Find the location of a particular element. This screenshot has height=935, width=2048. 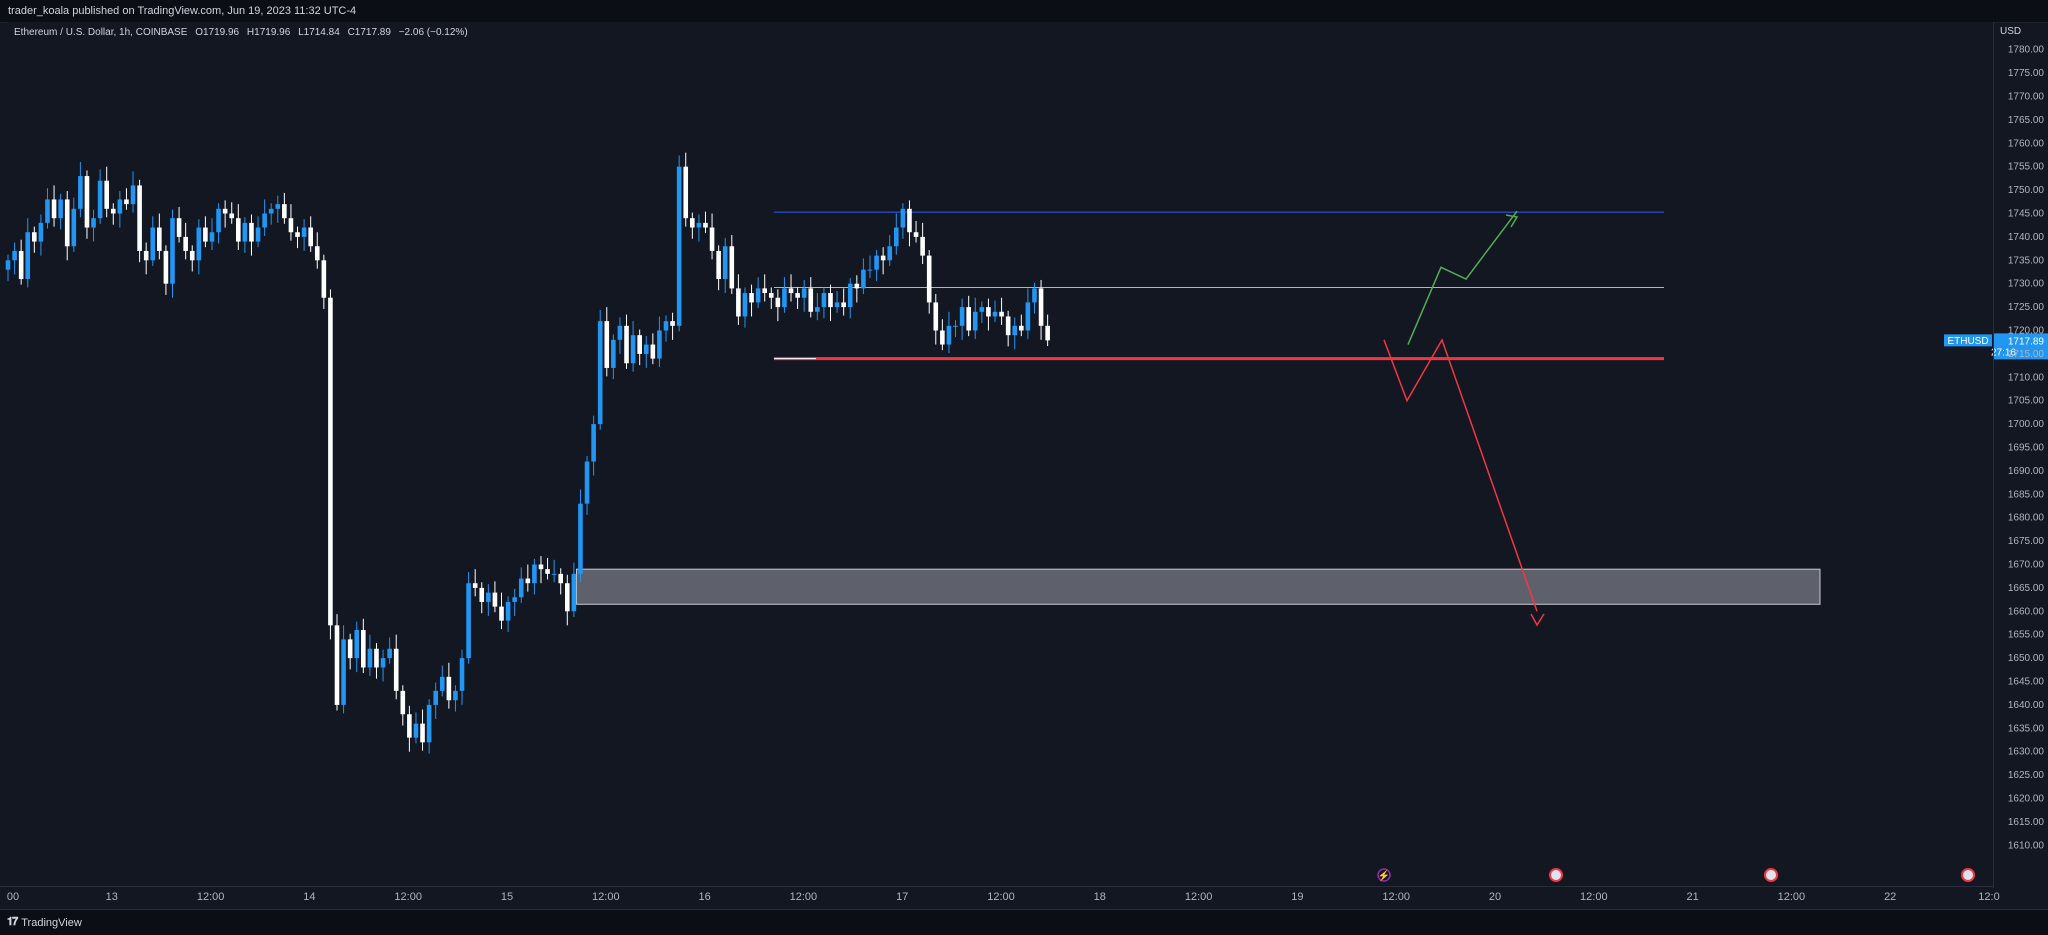

symbol-description: Ethereum / U.S. Dollar, 1h, COINBASE is located at coordinates (101, 32).